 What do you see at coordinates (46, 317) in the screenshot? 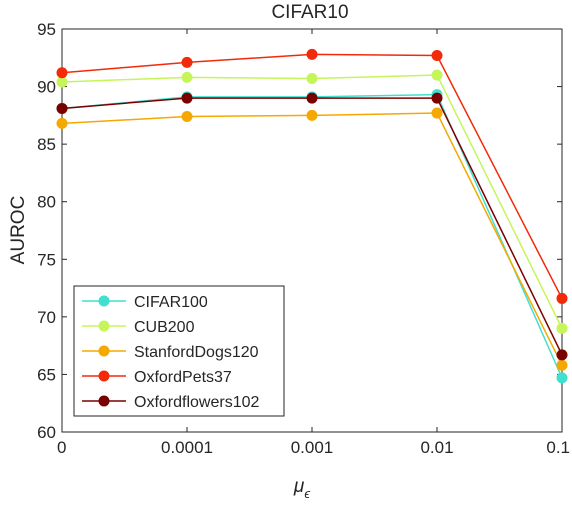
I see `y-tick-label: 70` at bounding box center [46, 317].